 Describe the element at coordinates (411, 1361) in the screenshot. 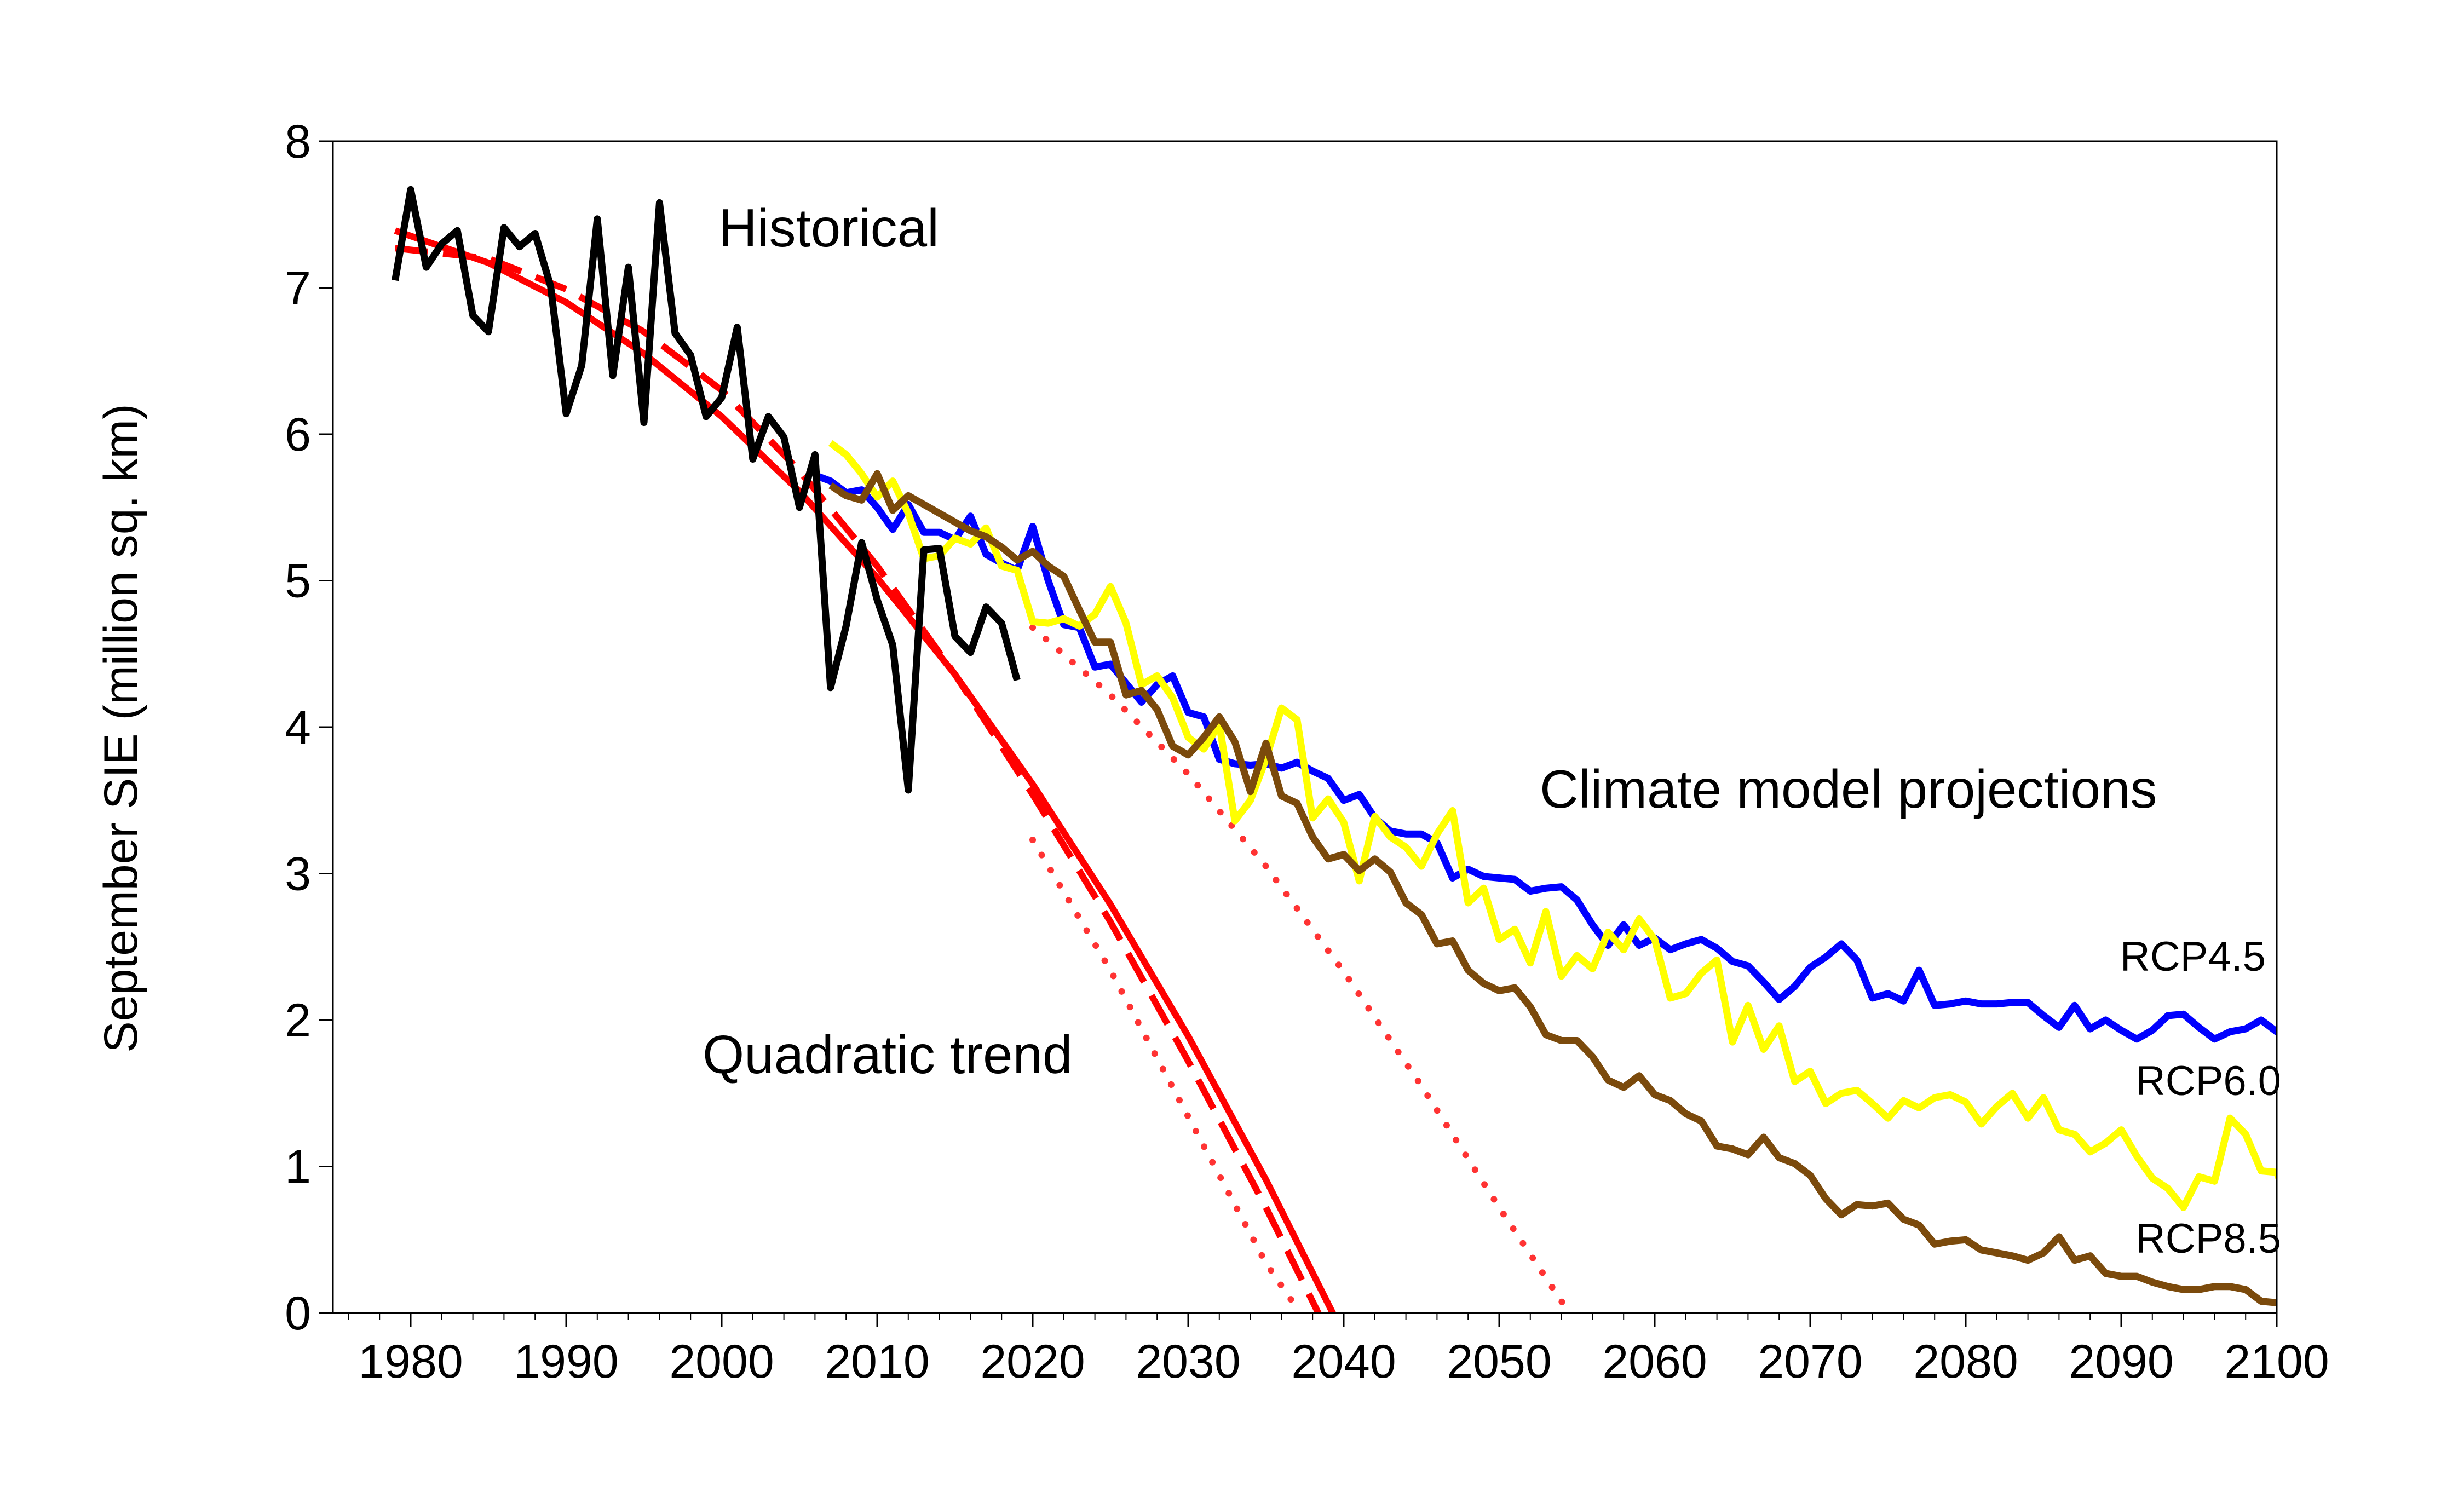

I see `x-tick-label: 1980` at that location.